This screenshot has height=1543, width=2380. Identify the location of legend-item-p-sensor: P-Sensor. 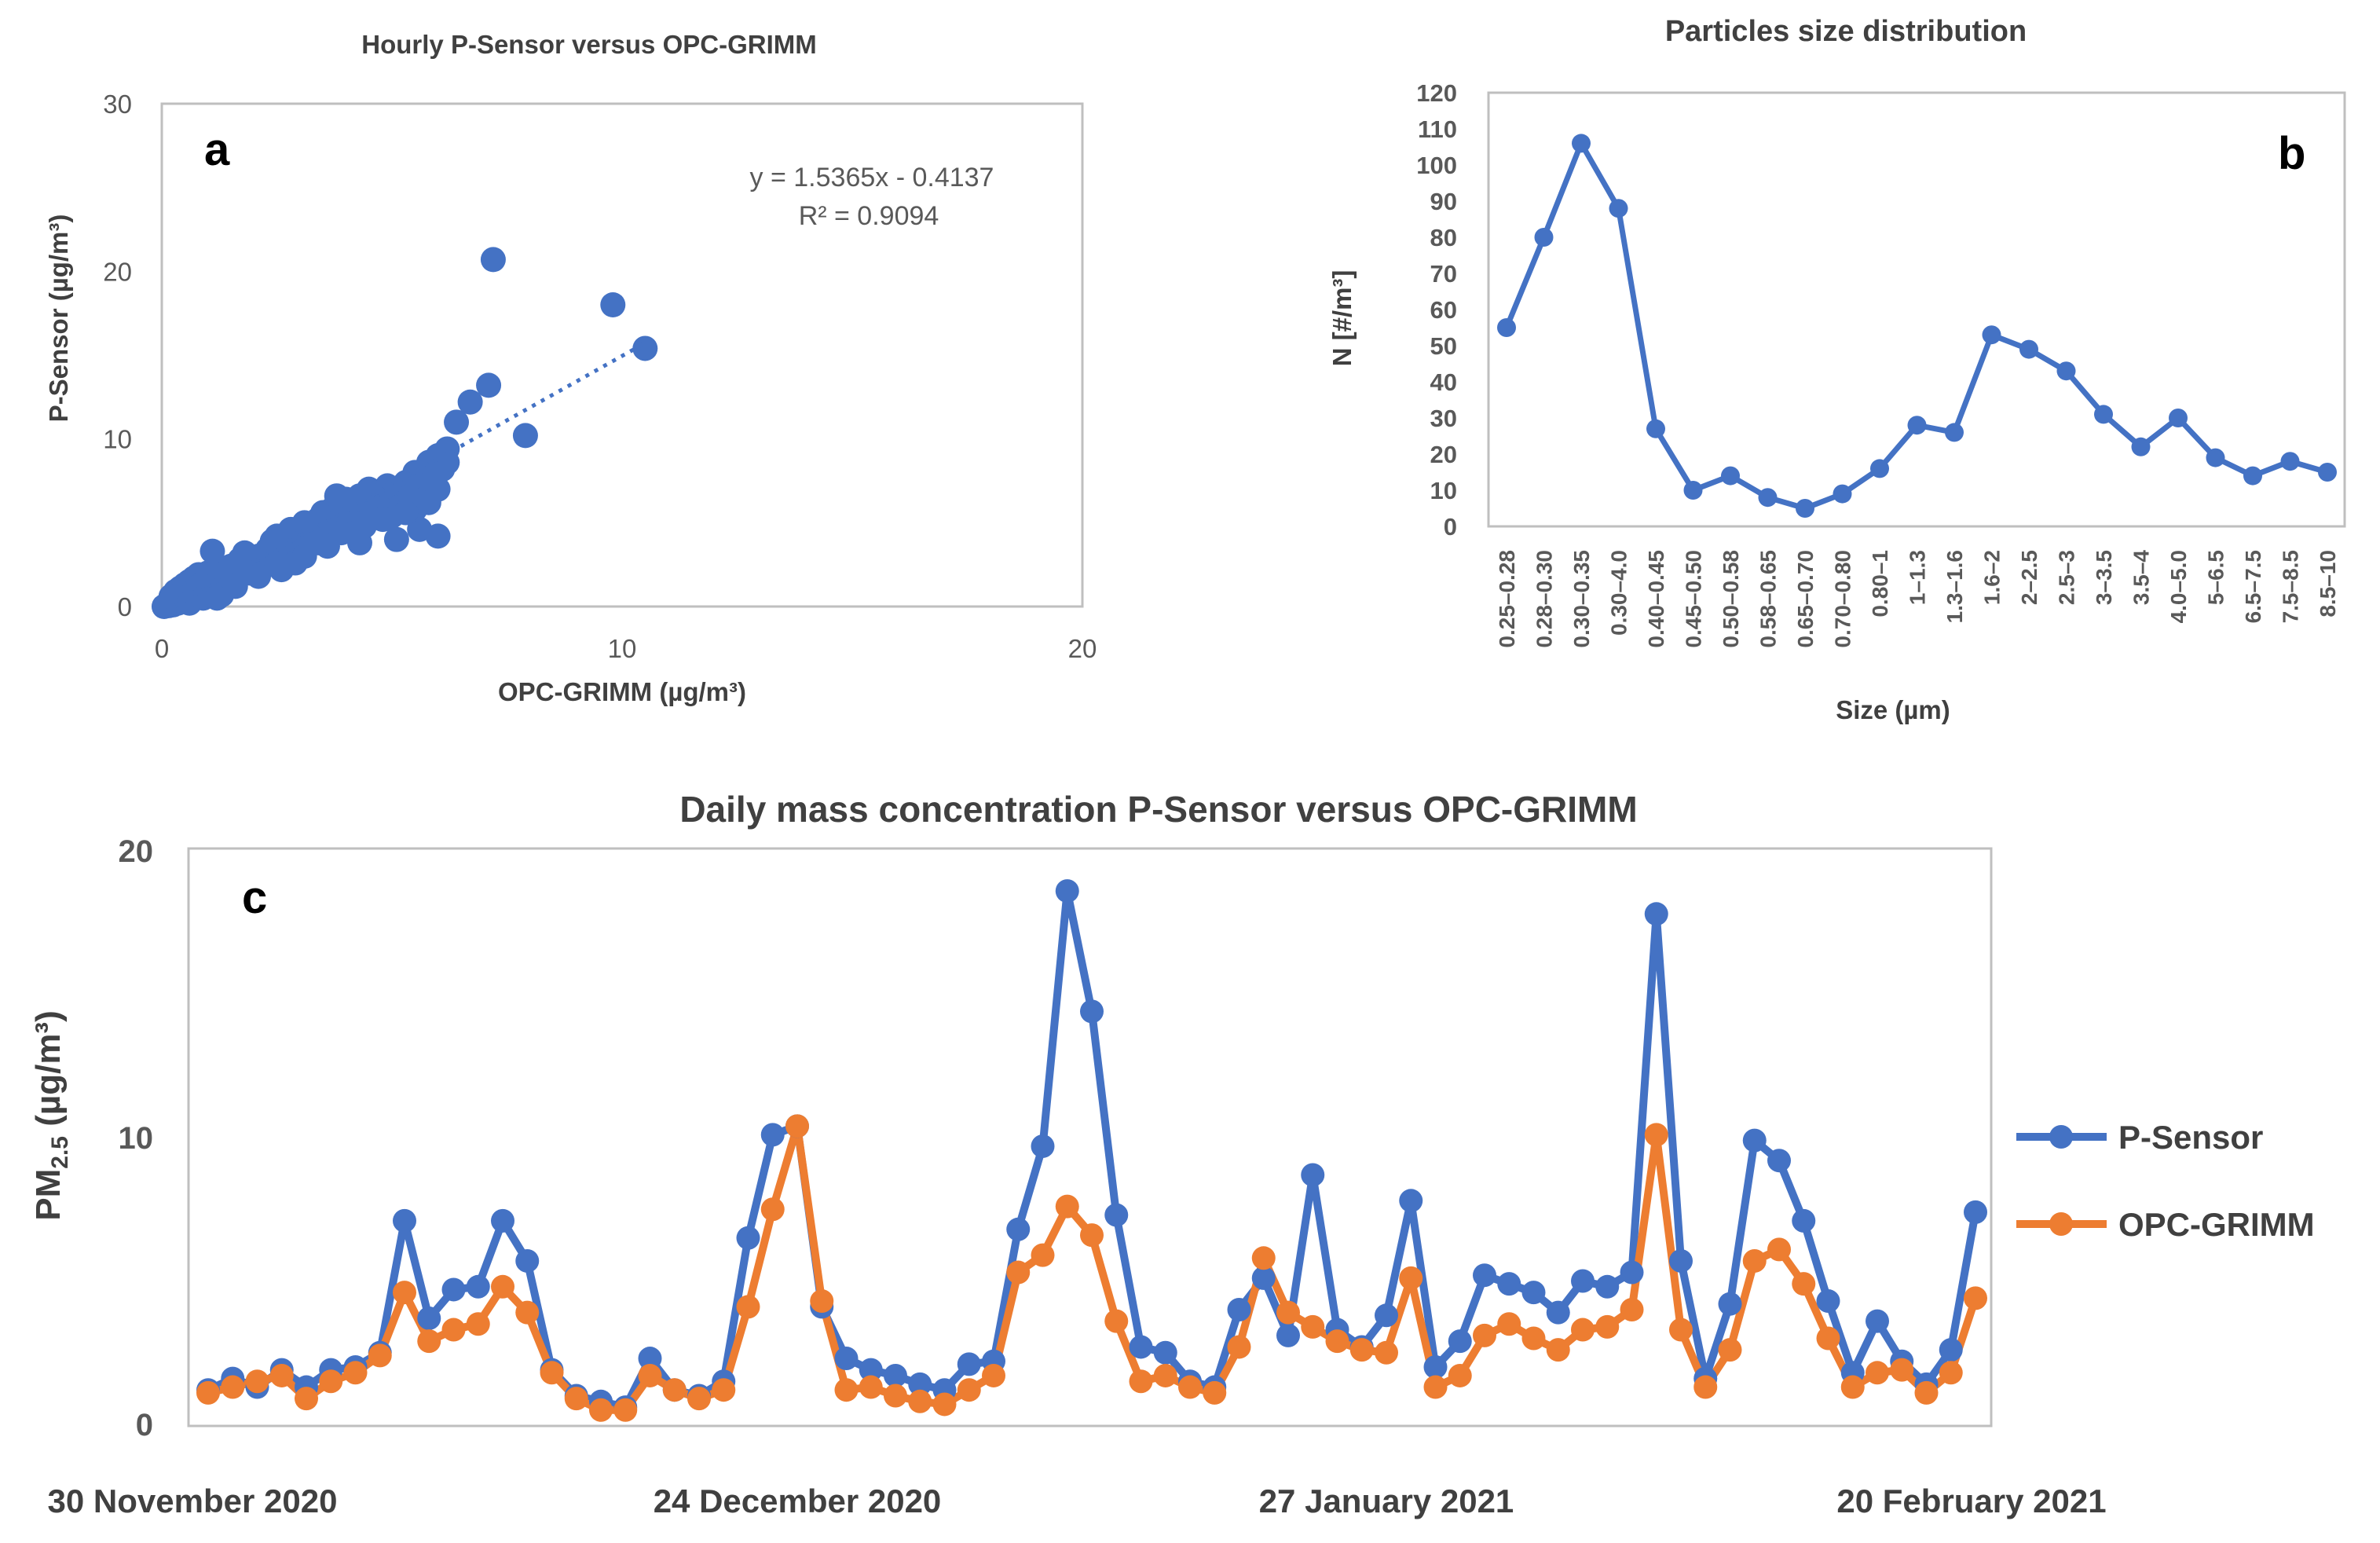
(2139, 1137).